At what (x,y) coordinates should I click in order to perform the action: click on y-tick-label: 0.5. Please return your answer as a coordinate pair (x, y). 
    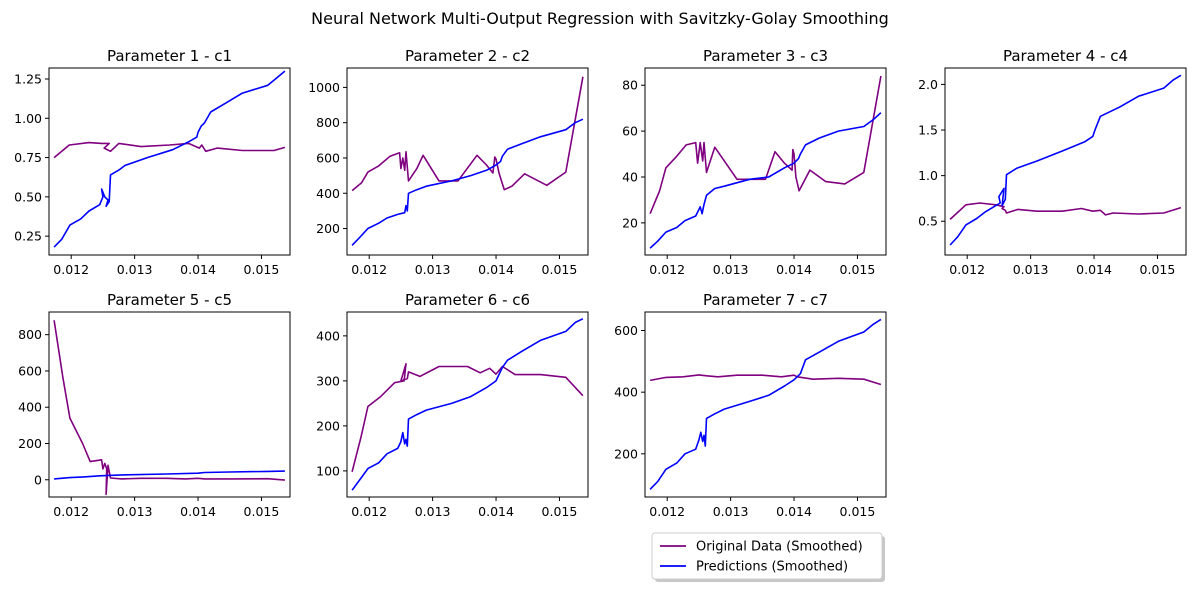
    Looking at the image, I should click on (928, 221).